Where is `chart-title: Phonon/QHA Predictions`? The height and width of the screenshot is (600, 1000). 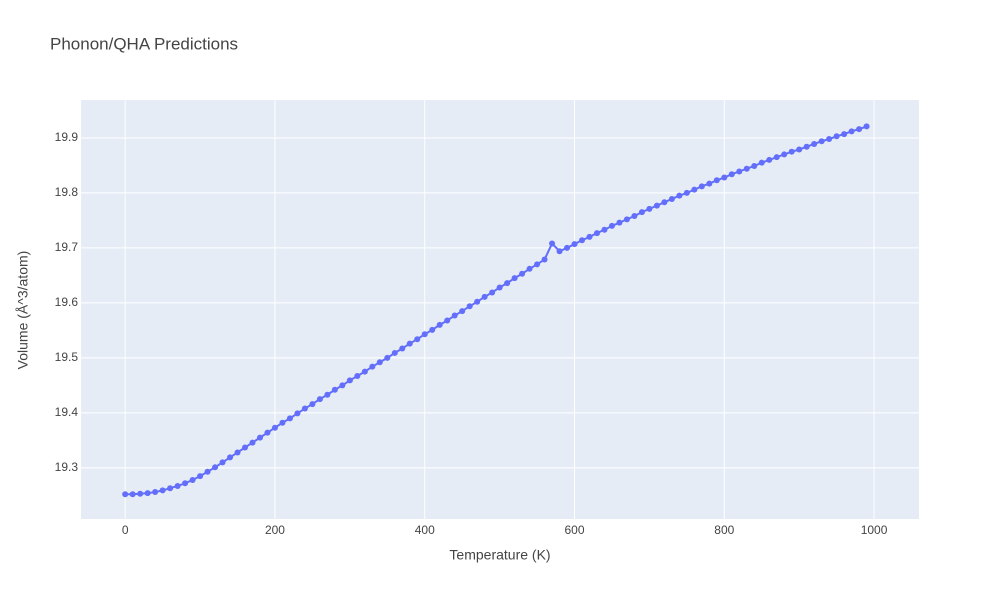 chart-title: Phonon/QHA Predictions is located at coordinates (144, 43).